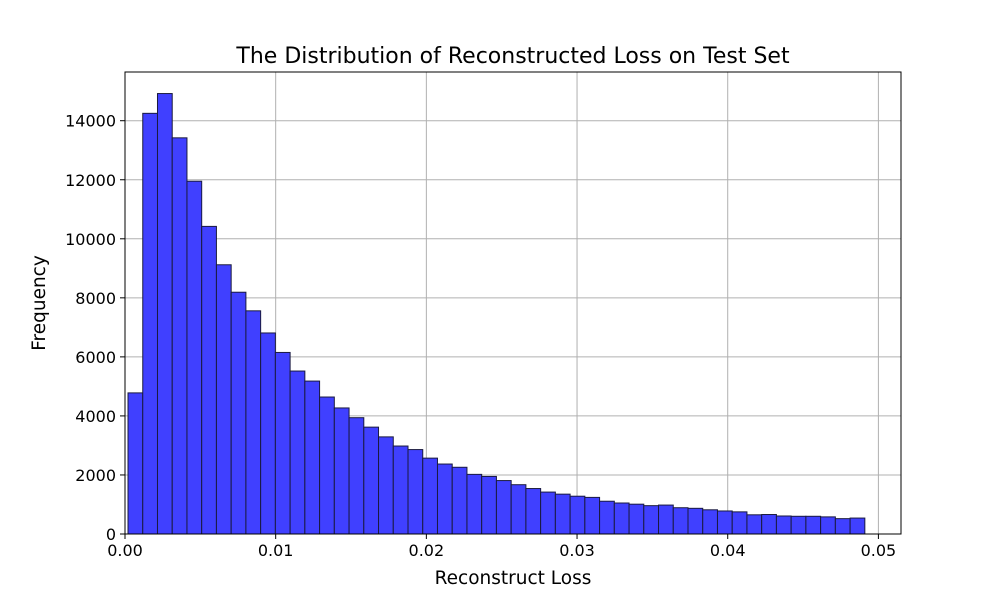 The height and width of the screenshot is (600, 1000). What do you see at coordinates (125, 550) in the screenshot?
I see `x-tick-label: 0.00` at bounding box center [125, 550].